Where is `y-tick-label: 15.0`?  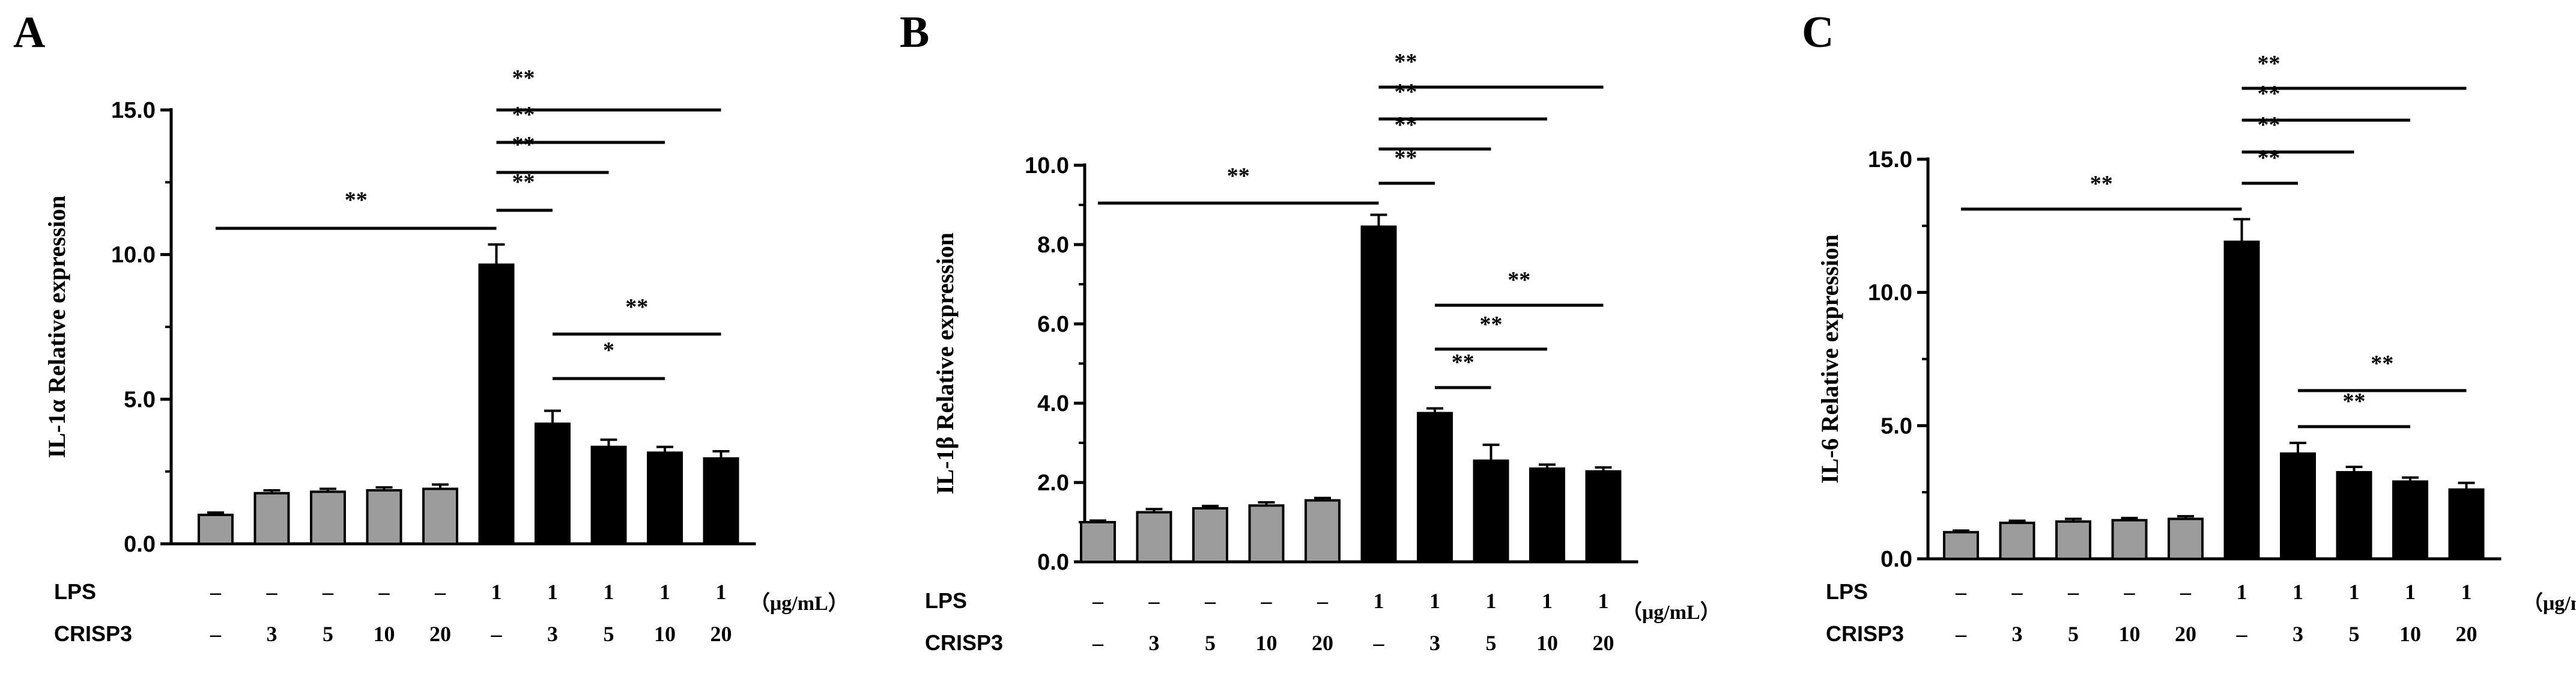 y-tick-label: 15.0 is located at coordinates (133, 110).